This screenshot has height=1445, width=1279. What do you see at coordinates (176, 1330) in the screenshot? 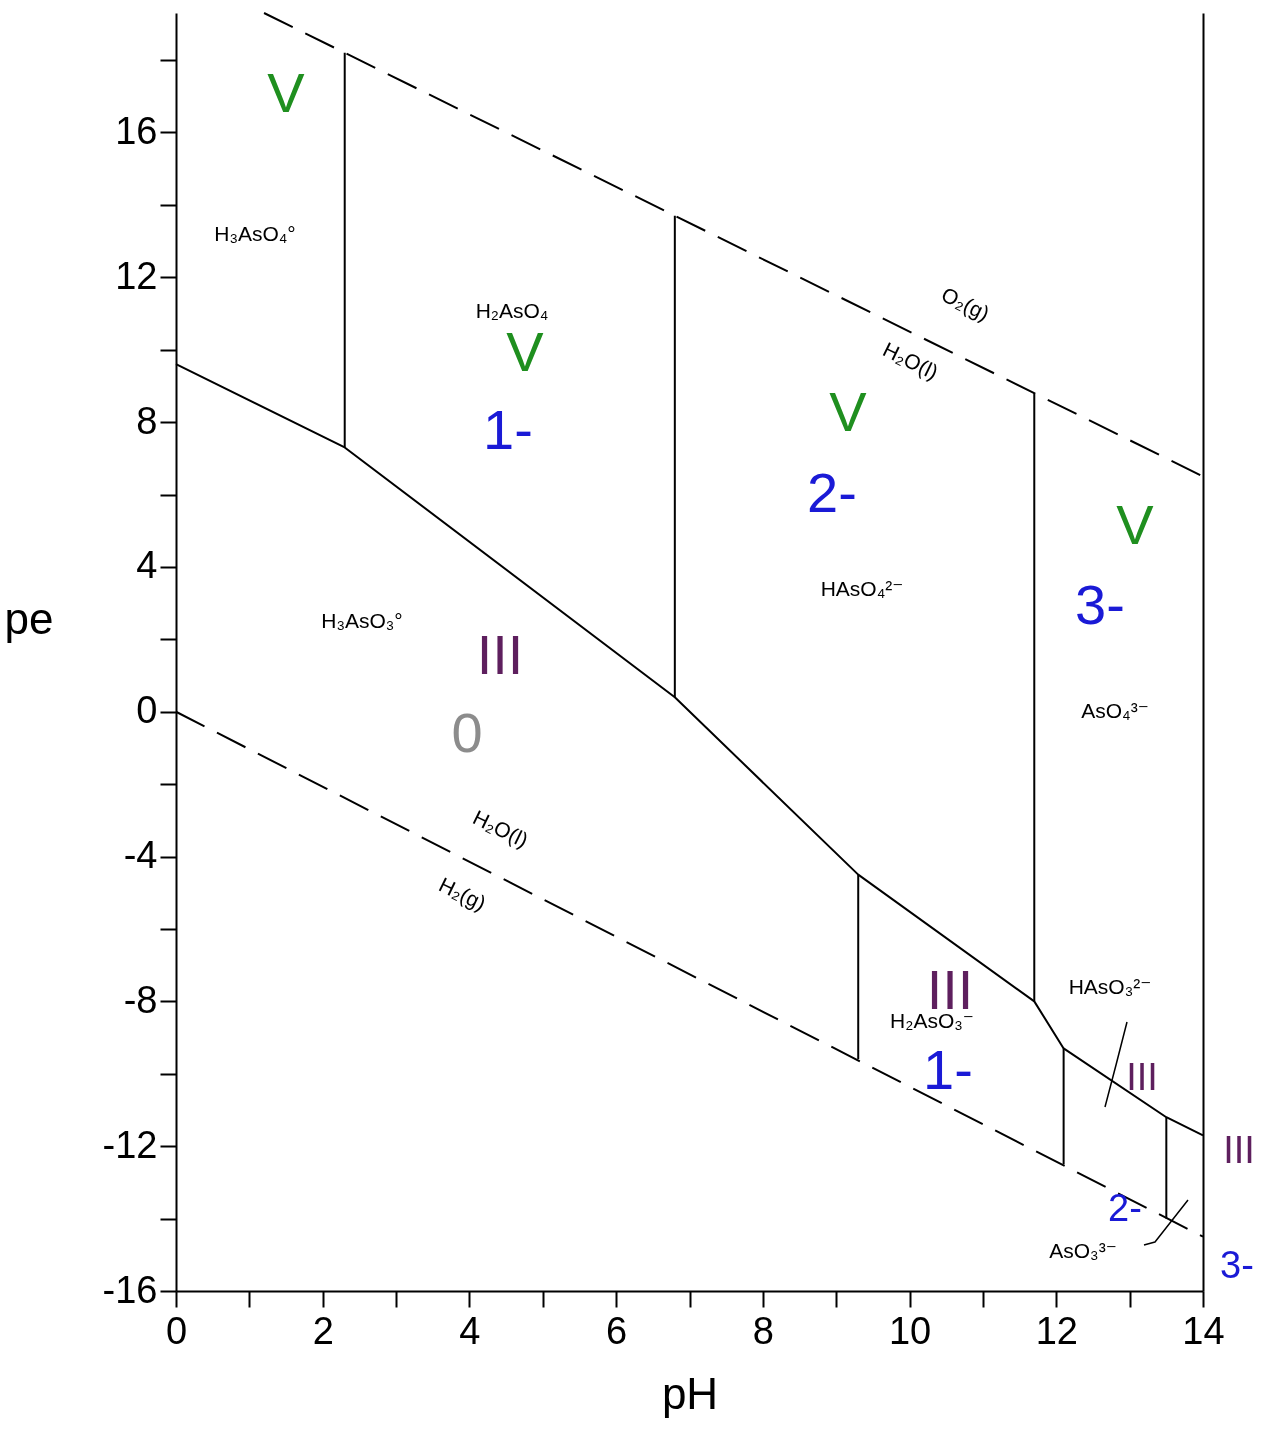
I see `x-tick-label: 0` at bounding box center [176, 1330].